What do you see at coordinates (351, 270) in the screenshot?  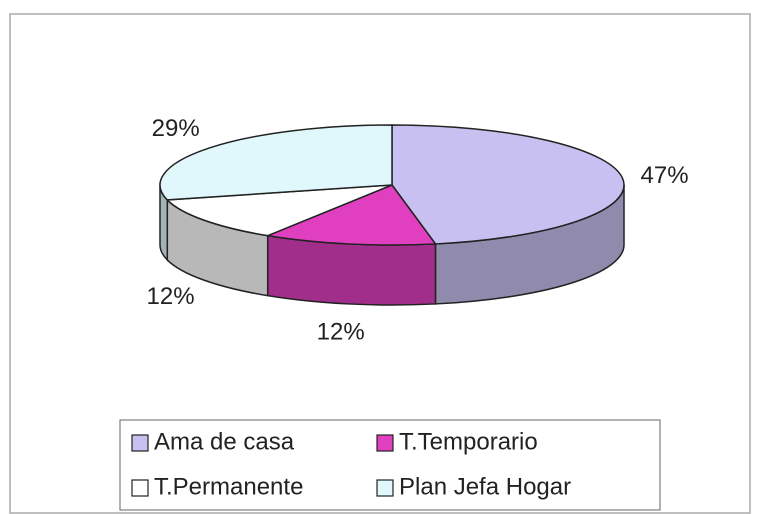 I see `pie-side` at bounding box center [351, 270].